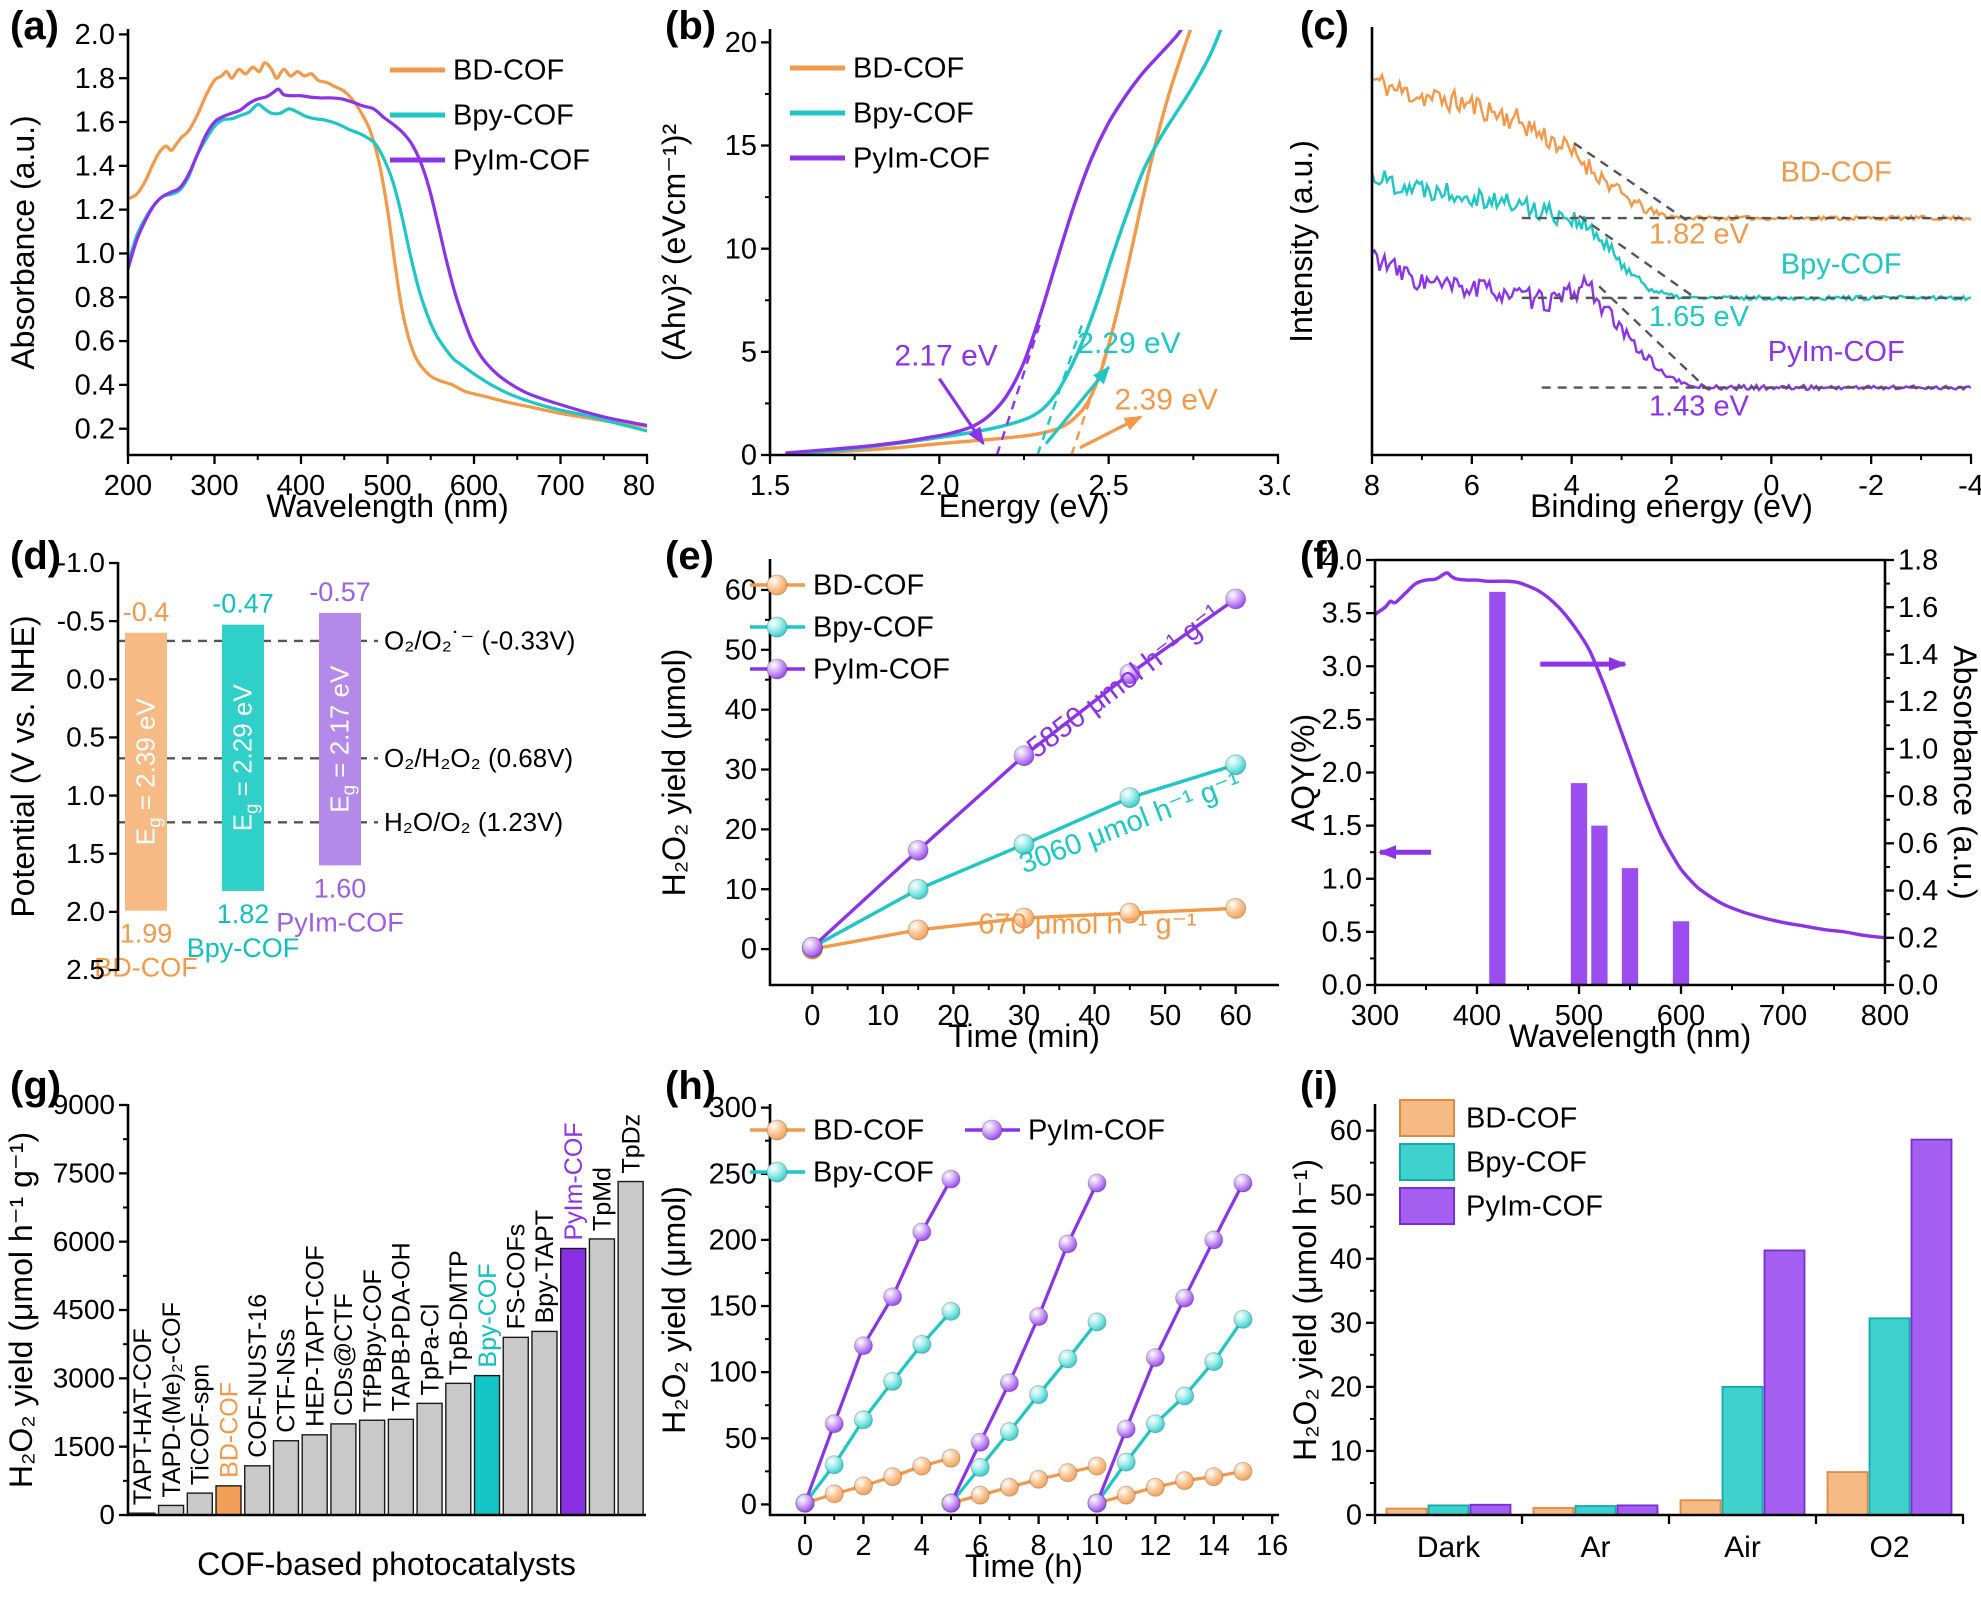 The image size is (1981, 1607). I want to click on svg-text: CTF-NSs, so click(287, 1381).